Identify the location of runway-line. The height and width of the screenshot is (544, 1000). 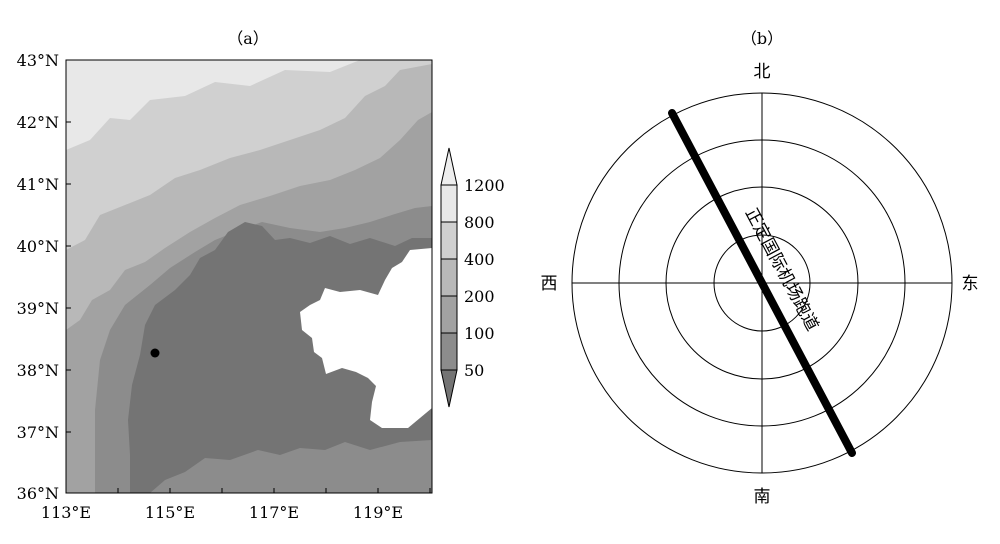
(762, 283).